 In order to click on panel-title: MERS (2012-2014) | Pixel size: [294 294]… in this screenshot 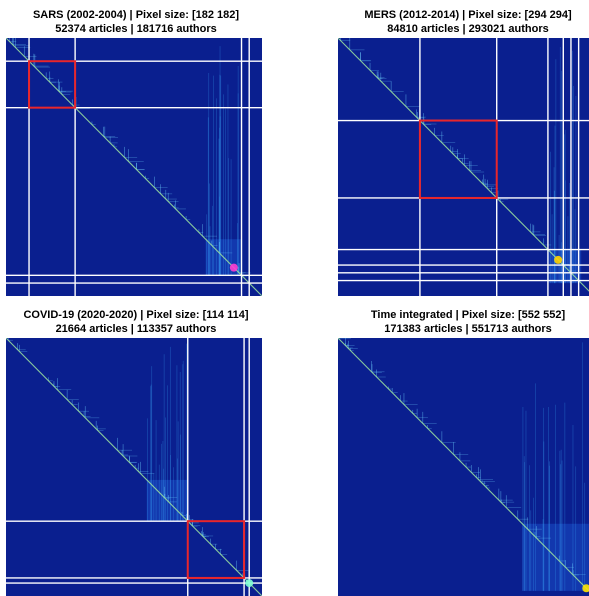, I will do `click(453, 22)`.